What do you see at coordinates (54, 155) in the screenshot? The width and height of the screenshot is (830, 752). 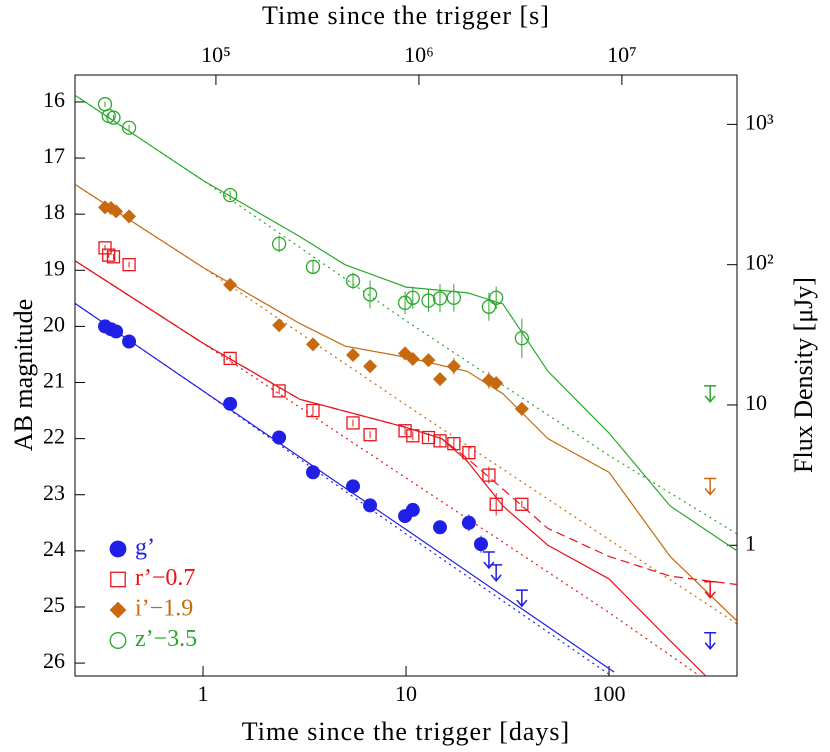 I see `y-tick-label: 17` at bounding box center [54, 155].